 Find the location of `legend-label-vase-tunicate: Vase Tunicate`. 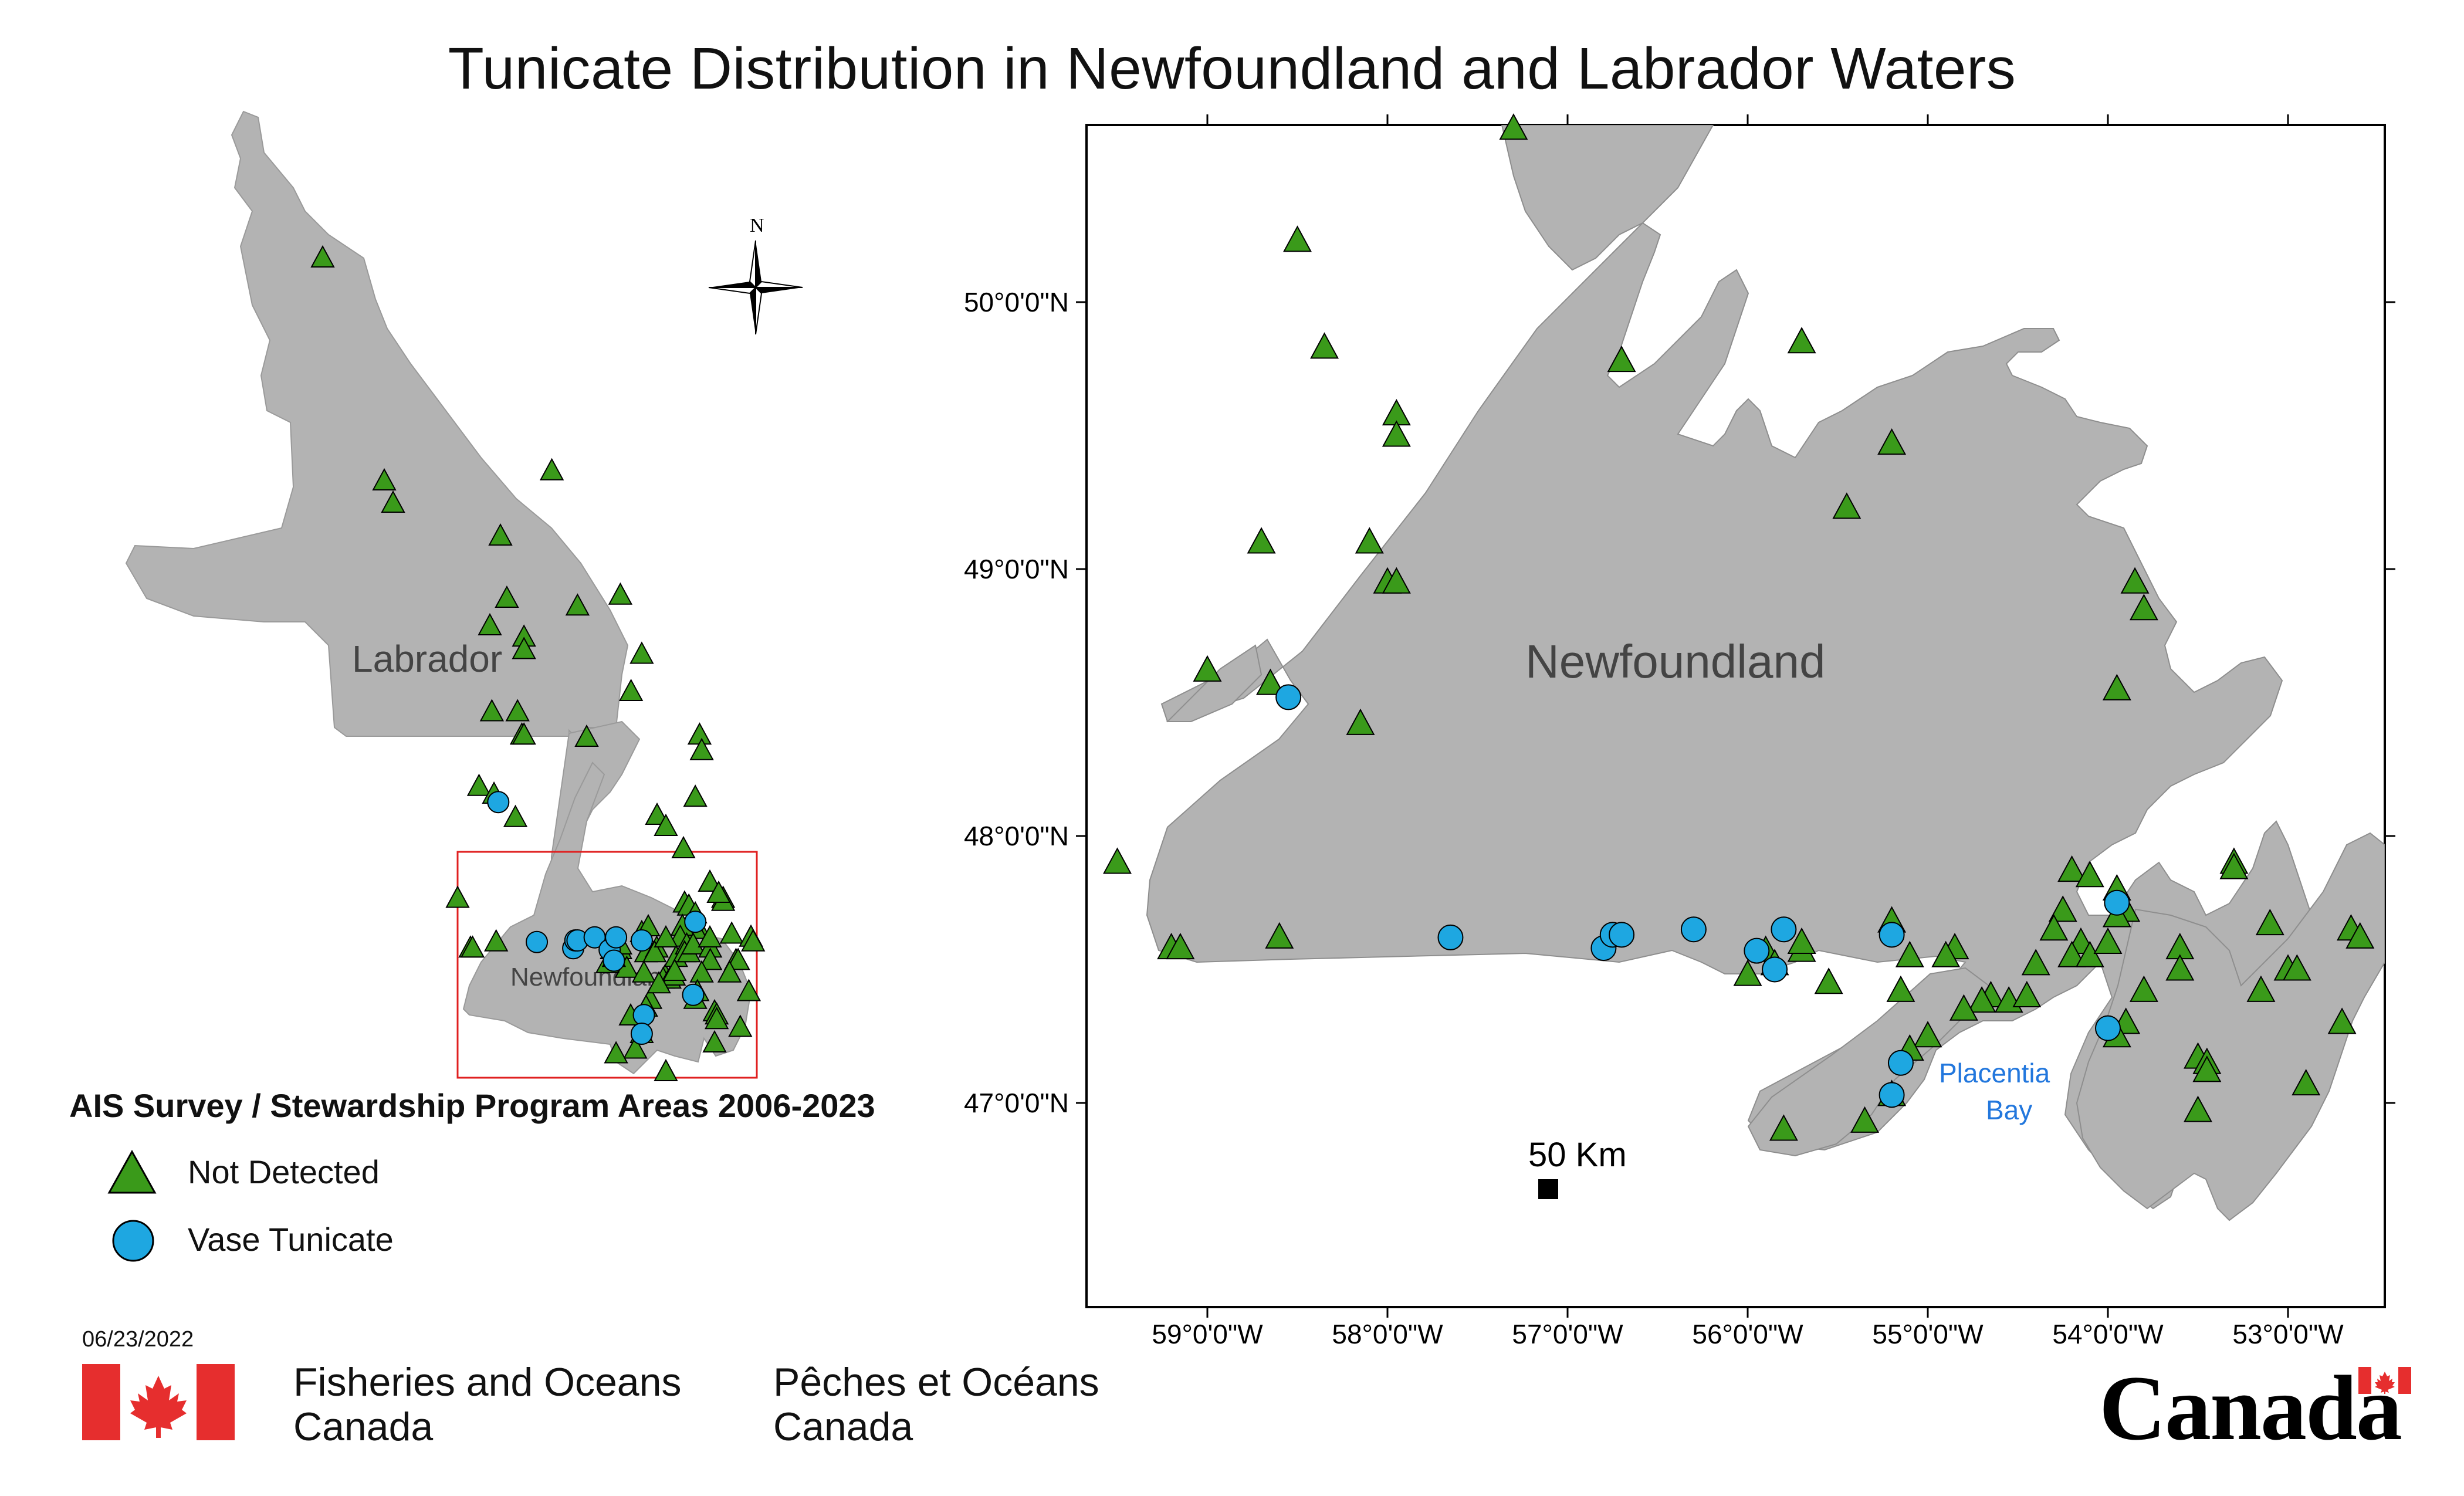

legend-label-vase-tunicate: Vase Tunicate is located at coordinates (291, 1239).